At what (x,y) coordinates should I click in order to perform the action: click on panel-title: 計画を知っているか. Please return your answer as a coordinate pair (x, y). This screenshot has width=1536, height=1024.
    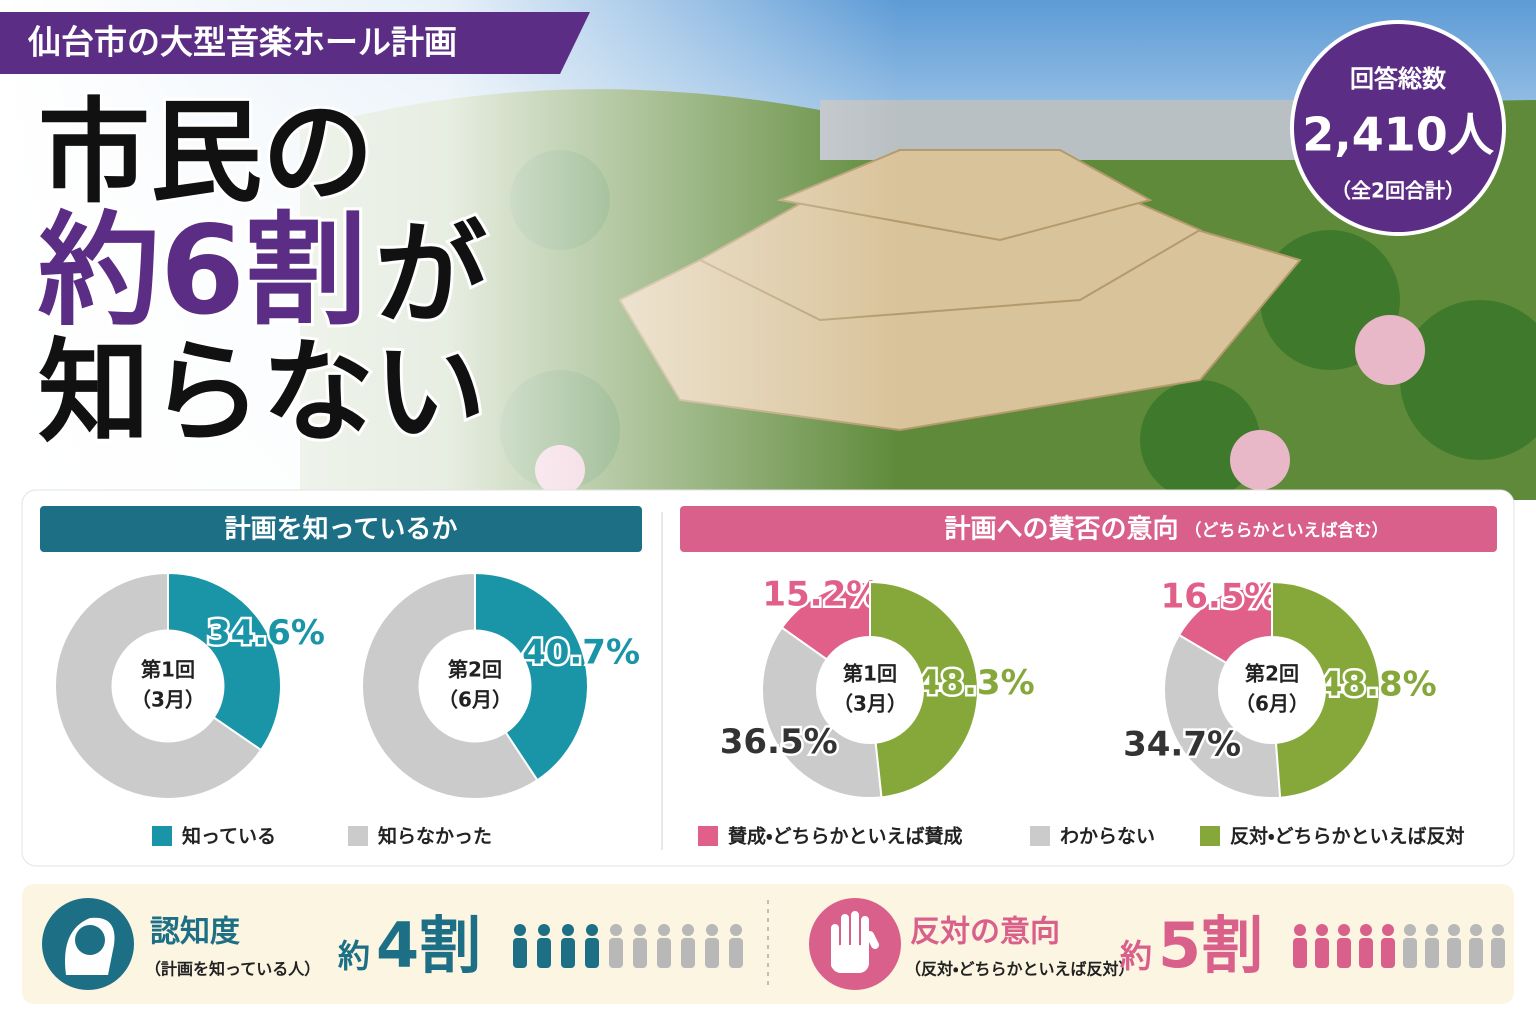
    Looking at the image, I should click on (341, 530).